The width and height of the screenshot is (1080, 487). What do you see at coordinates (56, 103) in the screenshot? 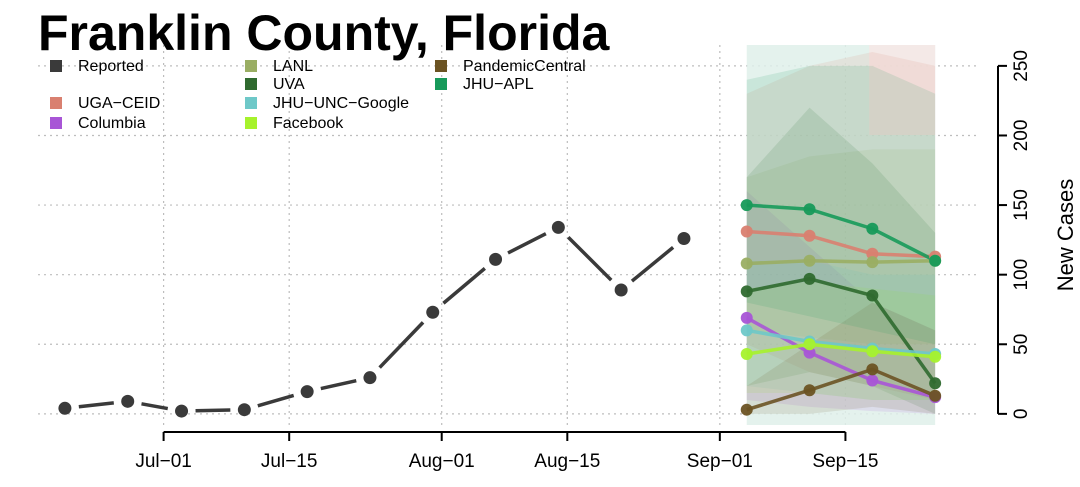
I see `legend-swatch-uga-ceid` at bounding box center [56, 103].